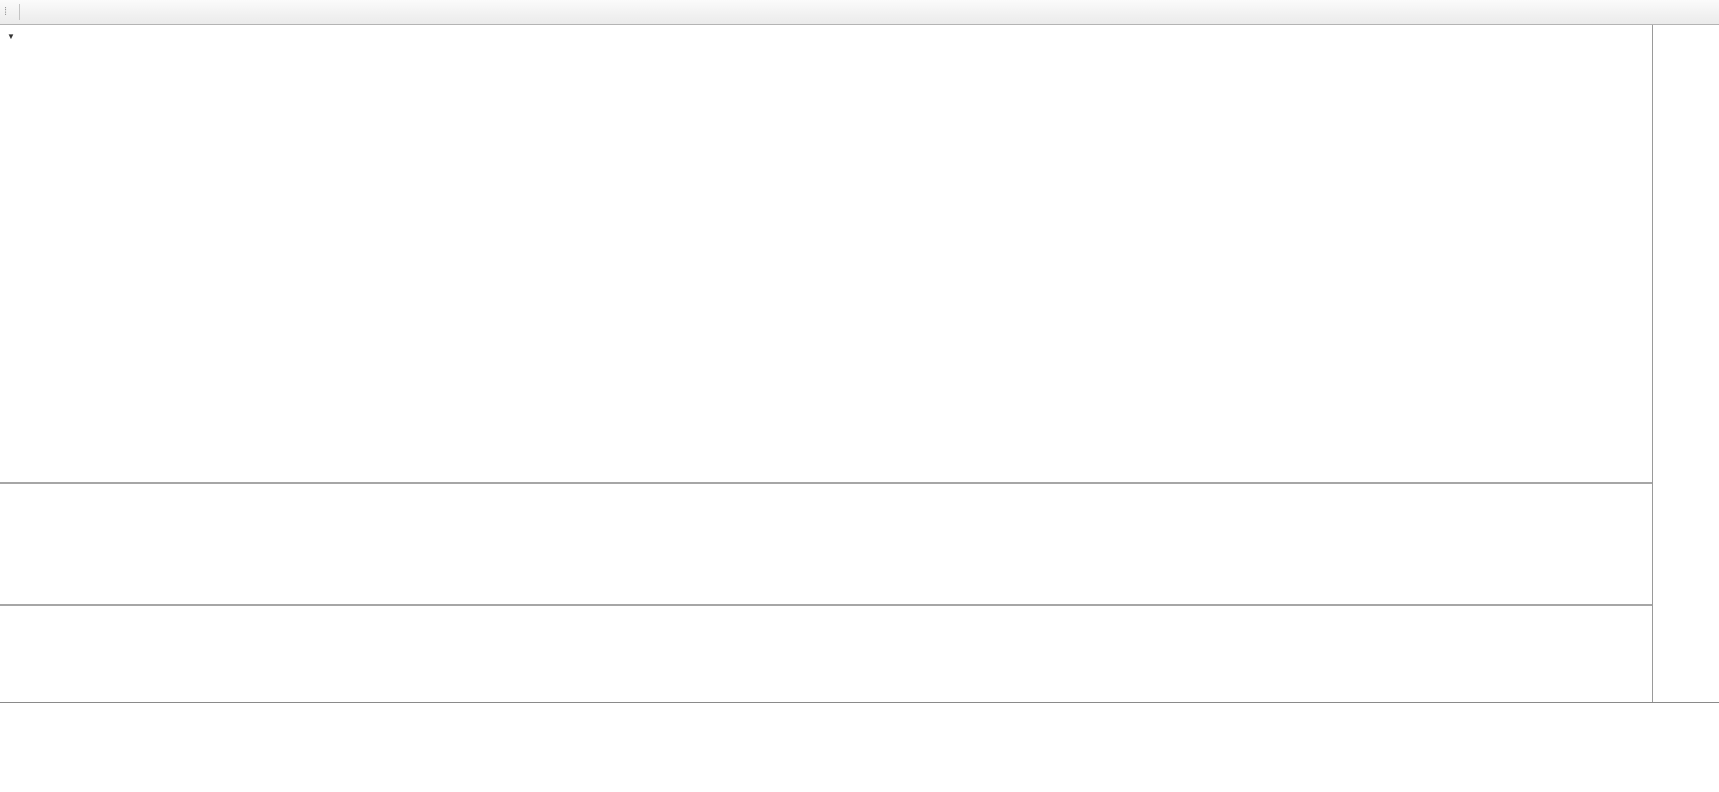  What do you see at coordinates (20, 12) in the screenshot?
I see `toolbar-separator` at bounding box center [20, 12].